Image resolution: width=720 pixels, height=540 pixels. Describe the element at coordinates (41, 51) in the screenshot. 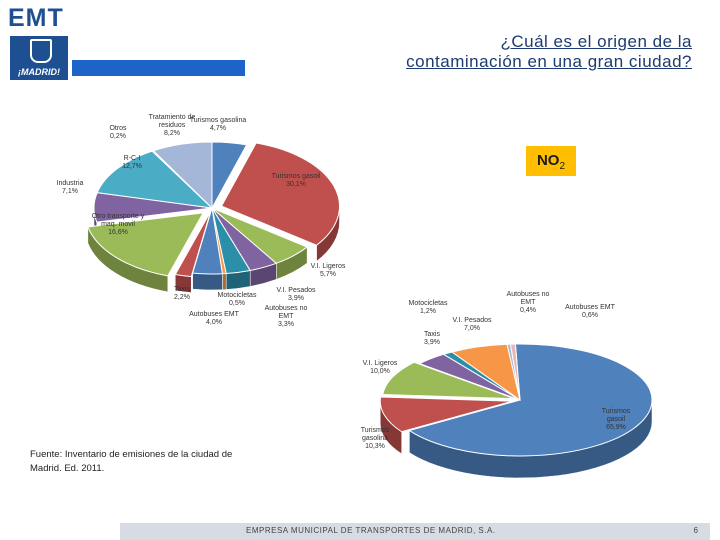

I see `madrid-crest-icon` at that location.